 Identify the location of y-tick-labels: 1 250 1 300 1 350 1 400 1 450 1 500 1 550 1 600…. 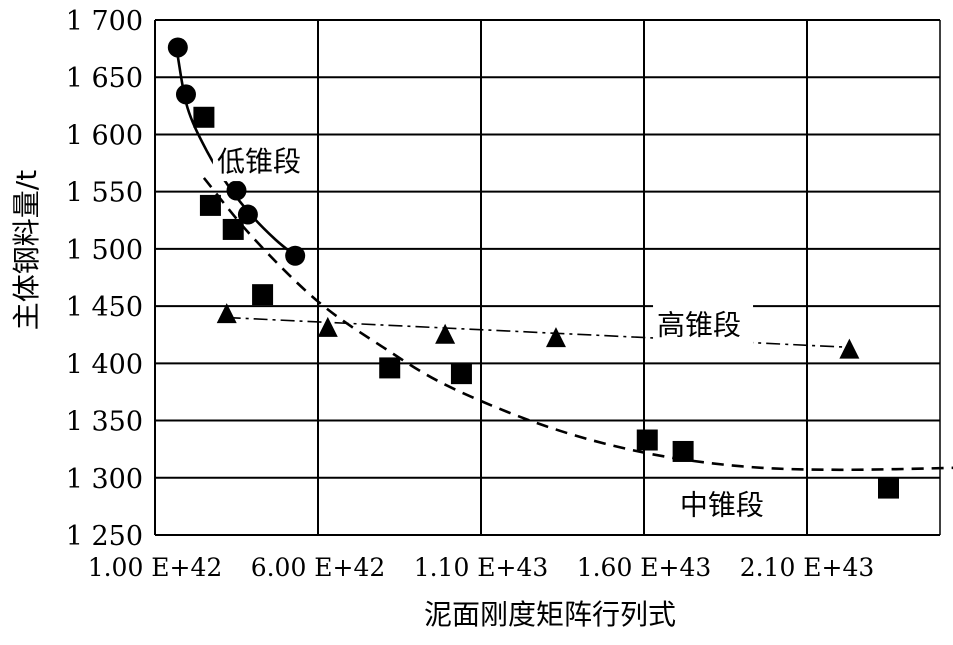
(104, 279).